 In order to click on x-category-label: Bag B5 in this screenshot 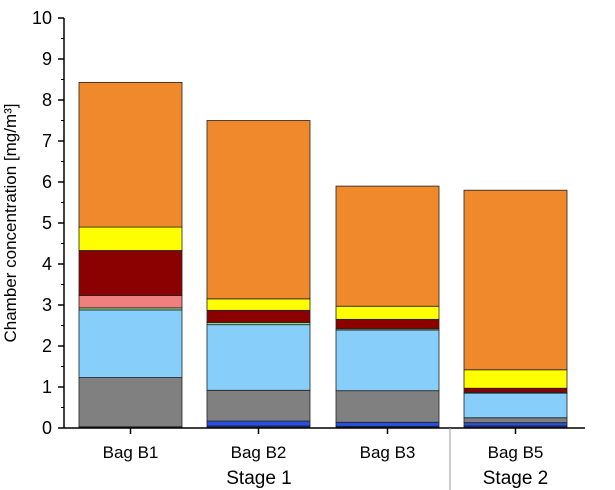, I will do `click(516, 452)`.